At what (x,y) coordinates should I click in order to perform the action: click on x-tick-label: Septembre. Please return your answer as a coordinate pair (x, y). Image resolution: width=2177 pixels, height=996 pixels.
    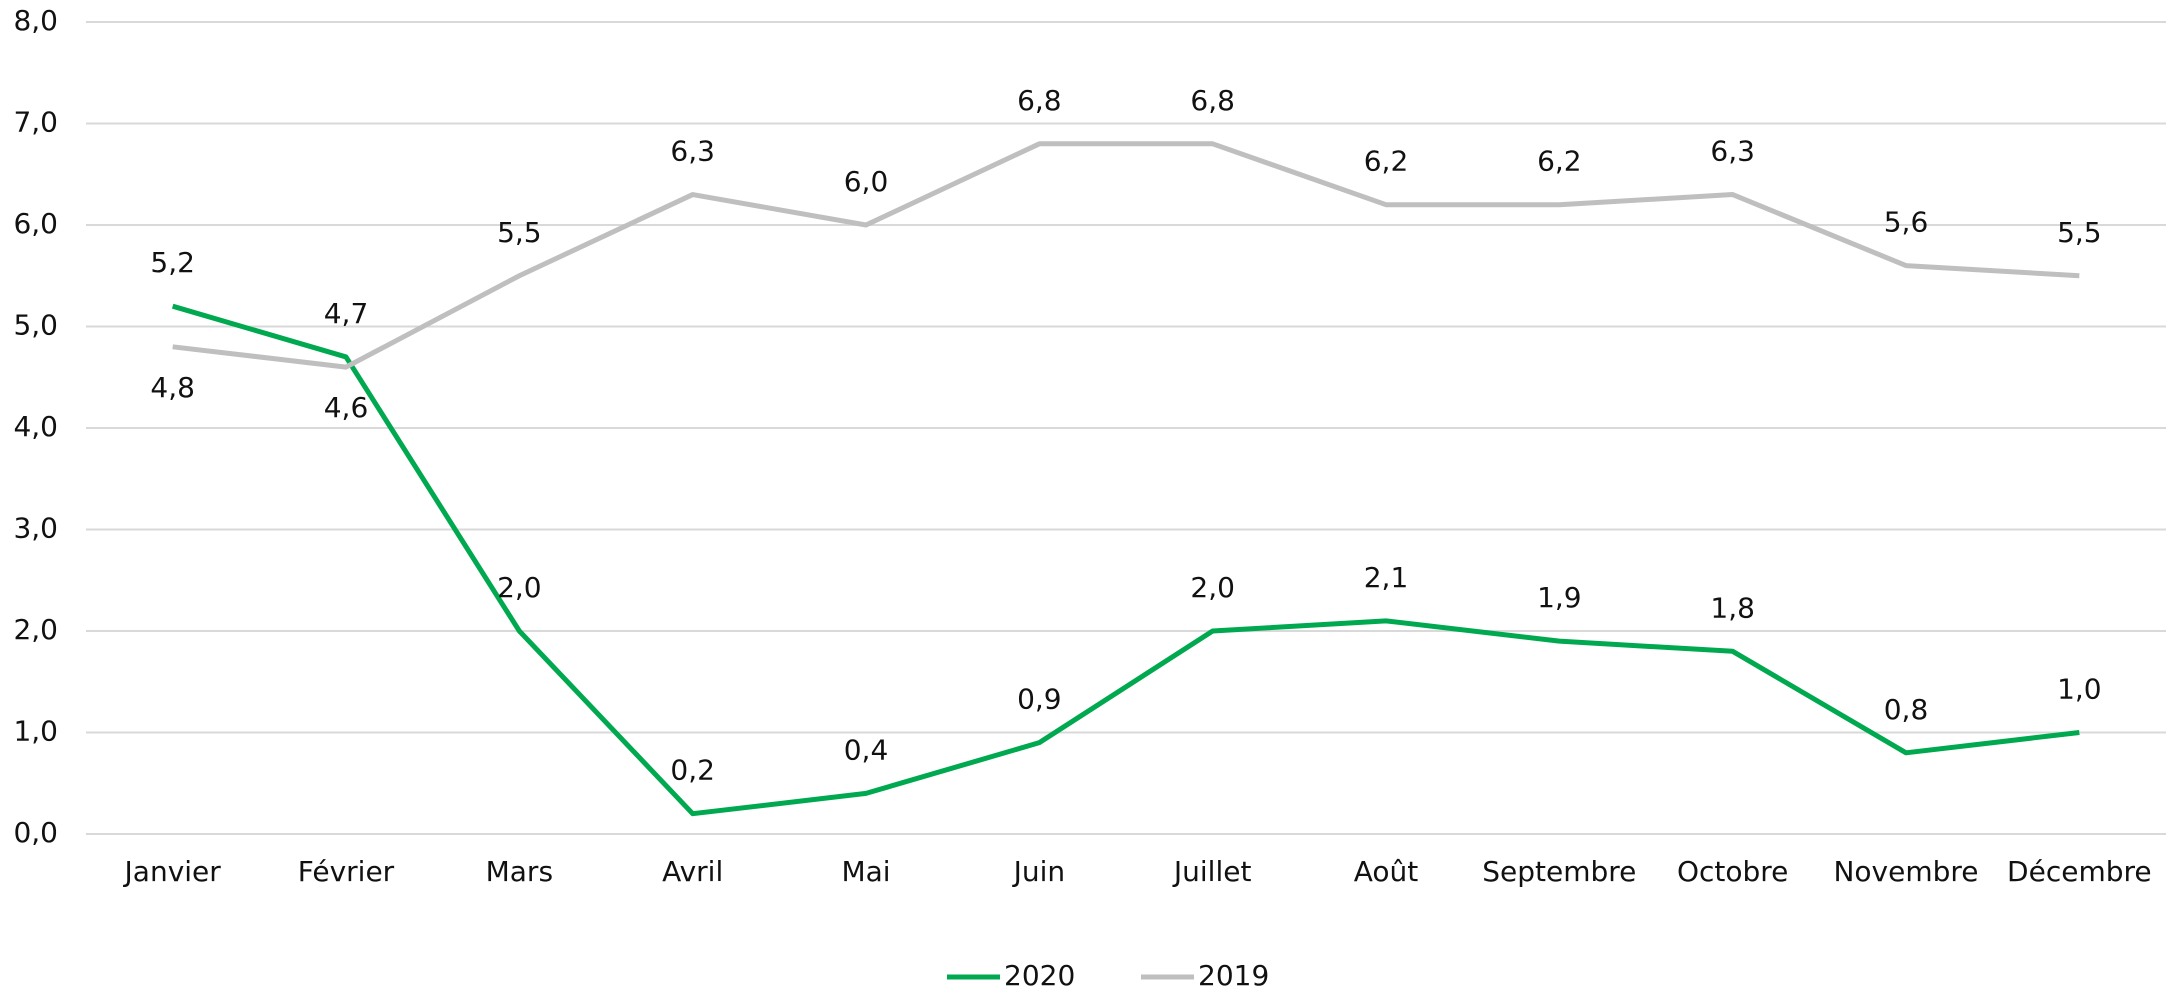
    Looking at the image, I should click on (1559, 871).